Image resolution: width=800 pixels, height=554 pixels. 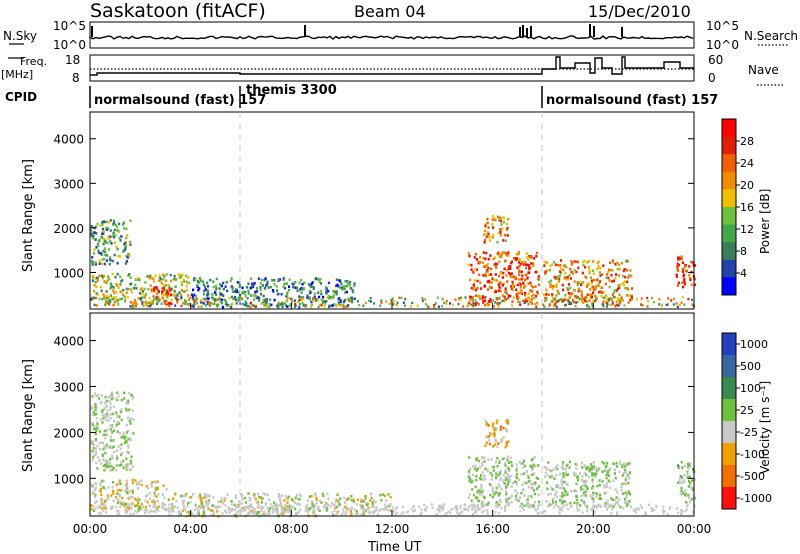 I want to click on velocity-tick-label-7: -1000, so click(x=756, y=498).